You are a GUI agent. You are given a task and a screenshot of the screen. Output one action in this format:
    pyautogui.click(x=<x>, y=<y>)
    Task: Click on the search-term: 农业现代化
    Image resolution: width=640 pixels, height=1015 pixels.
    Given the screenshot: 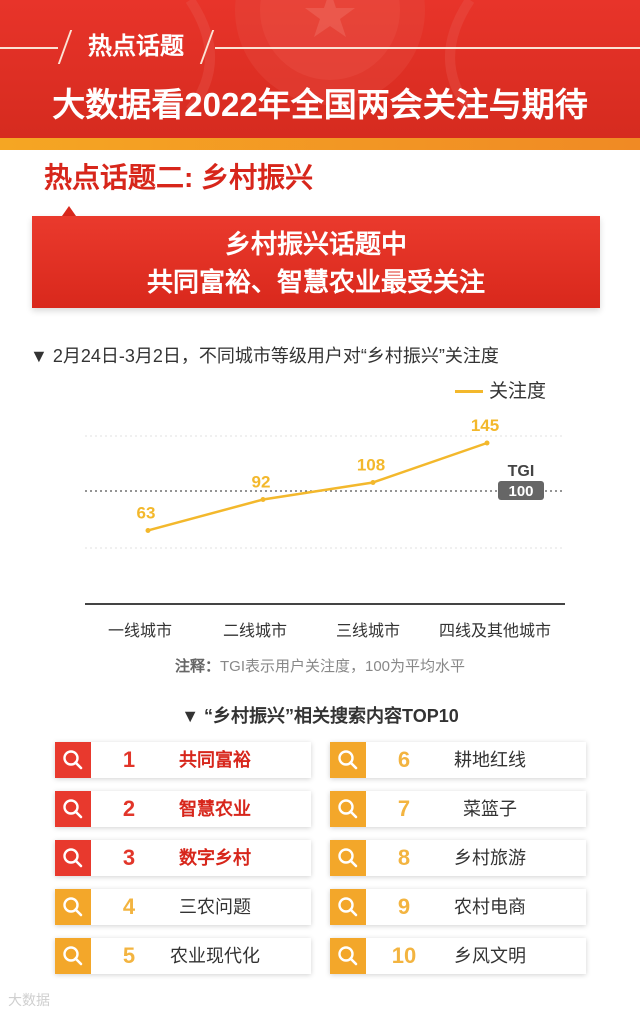 What is the action you would take?
    pyautogui.click(x=215, y=956)
    